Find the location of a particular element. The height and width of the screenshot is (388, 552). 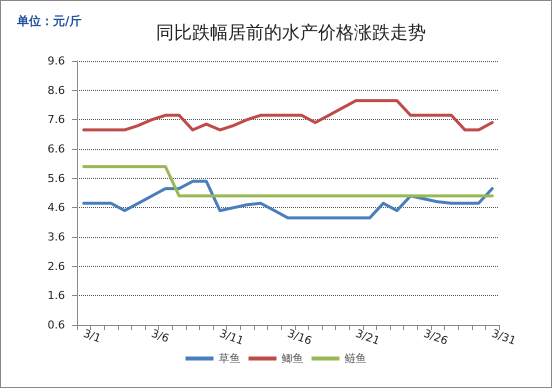

y-tick-label: 4.6 is located at coordinates (56, 207).